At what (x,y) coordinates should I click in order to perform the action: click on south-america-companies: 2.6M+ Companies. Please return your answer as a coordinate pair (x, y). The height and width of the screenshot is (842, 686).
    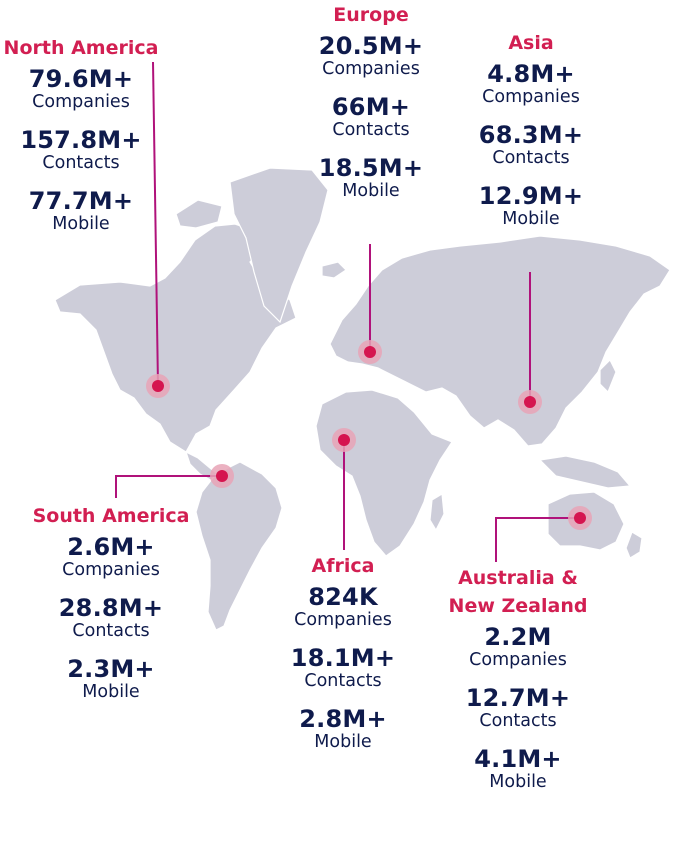
    Looking at the image, I should click on (111, 557).